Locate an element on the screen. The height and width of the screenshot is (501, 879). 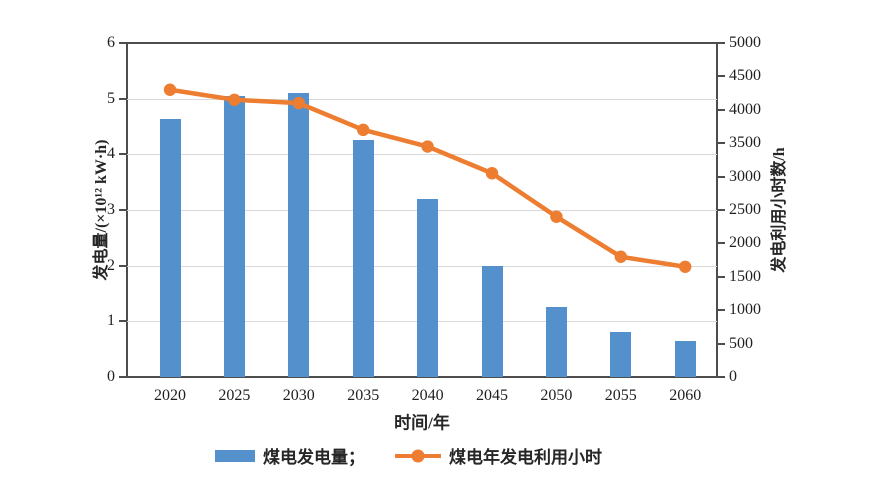
legend: 煤电发电量； 煤电年发电利用小时 is located at coordinates (408, 455).